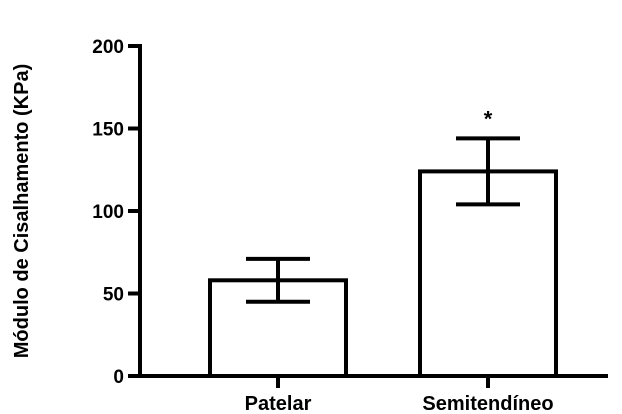 Image resolution: width=622 pixels, height=414 pixels. Describe the element at coordinates (488, 118) in the screenshot. I see `significance-marker-1: *` at that location.